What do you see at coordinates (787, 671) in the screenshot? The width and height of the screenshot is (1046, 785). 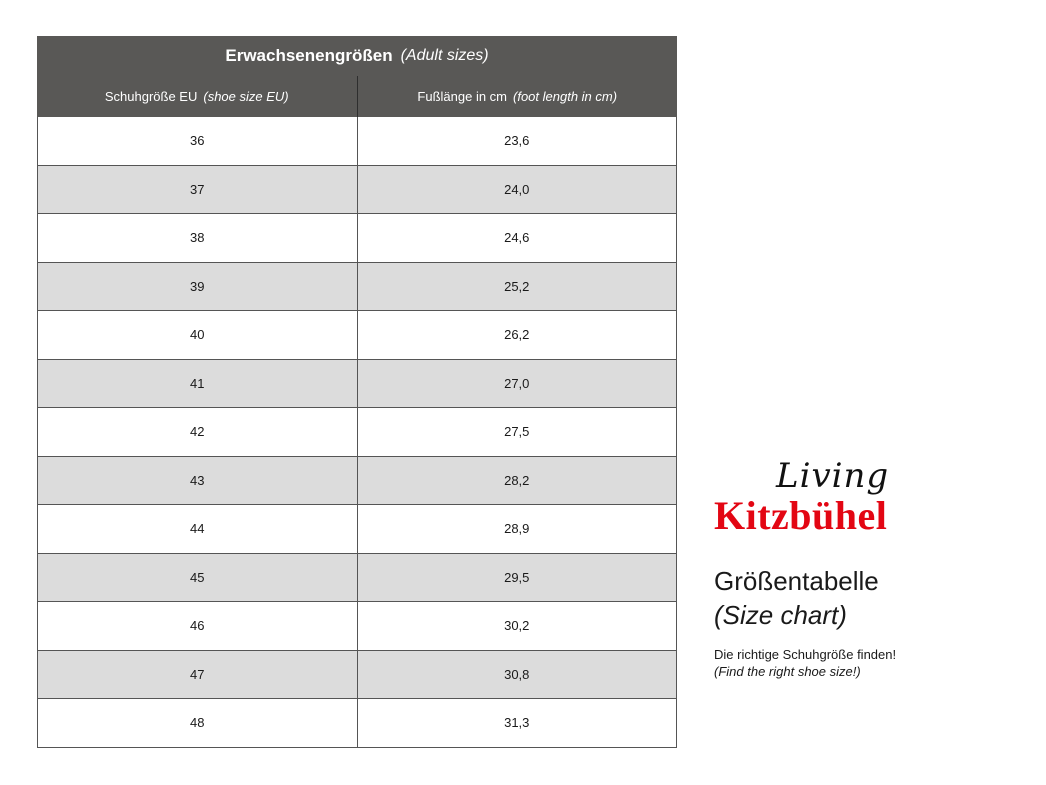 I see `subtitle-en: (Find the right shoe size!)` at bounding box center [787, 671].